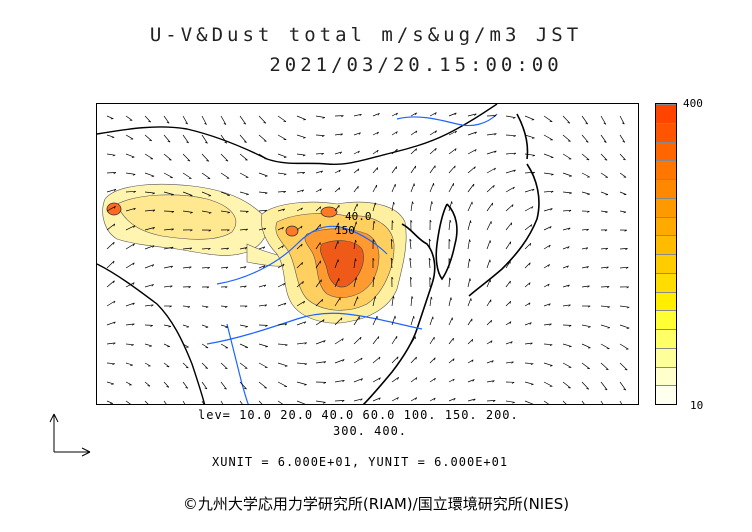 This screenshot has width=752, height=532. I want to click on contour-label-150: 150, so click(345, 230).